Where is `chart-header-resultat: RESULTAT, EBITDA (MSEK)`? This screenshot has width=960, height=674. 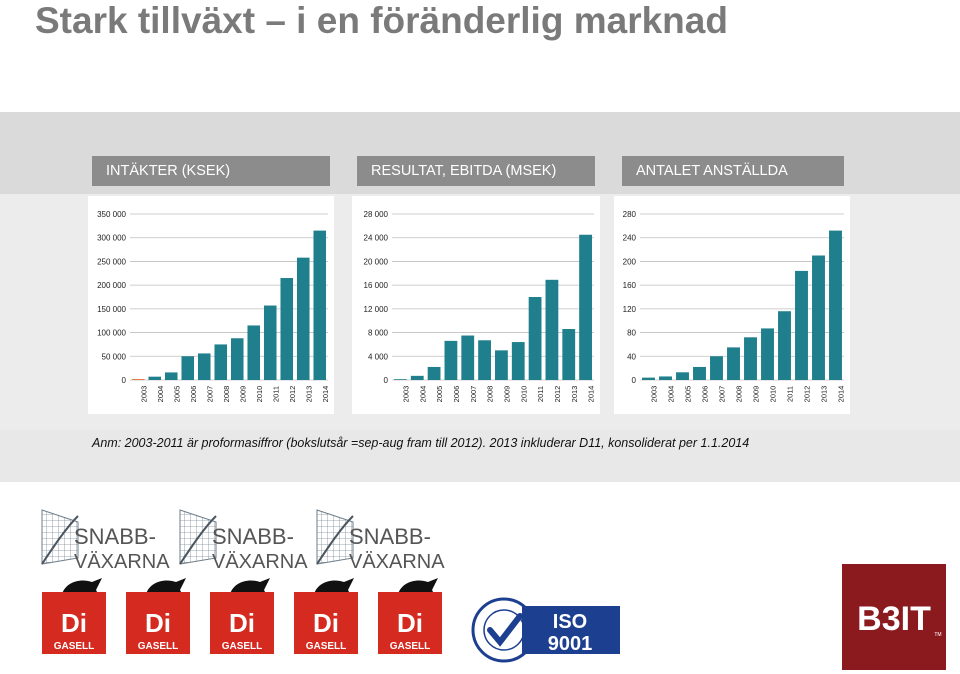 chart-header-resultat: RESULTAT, EBITDA (MSEK) is located at coordinates (476, 171).